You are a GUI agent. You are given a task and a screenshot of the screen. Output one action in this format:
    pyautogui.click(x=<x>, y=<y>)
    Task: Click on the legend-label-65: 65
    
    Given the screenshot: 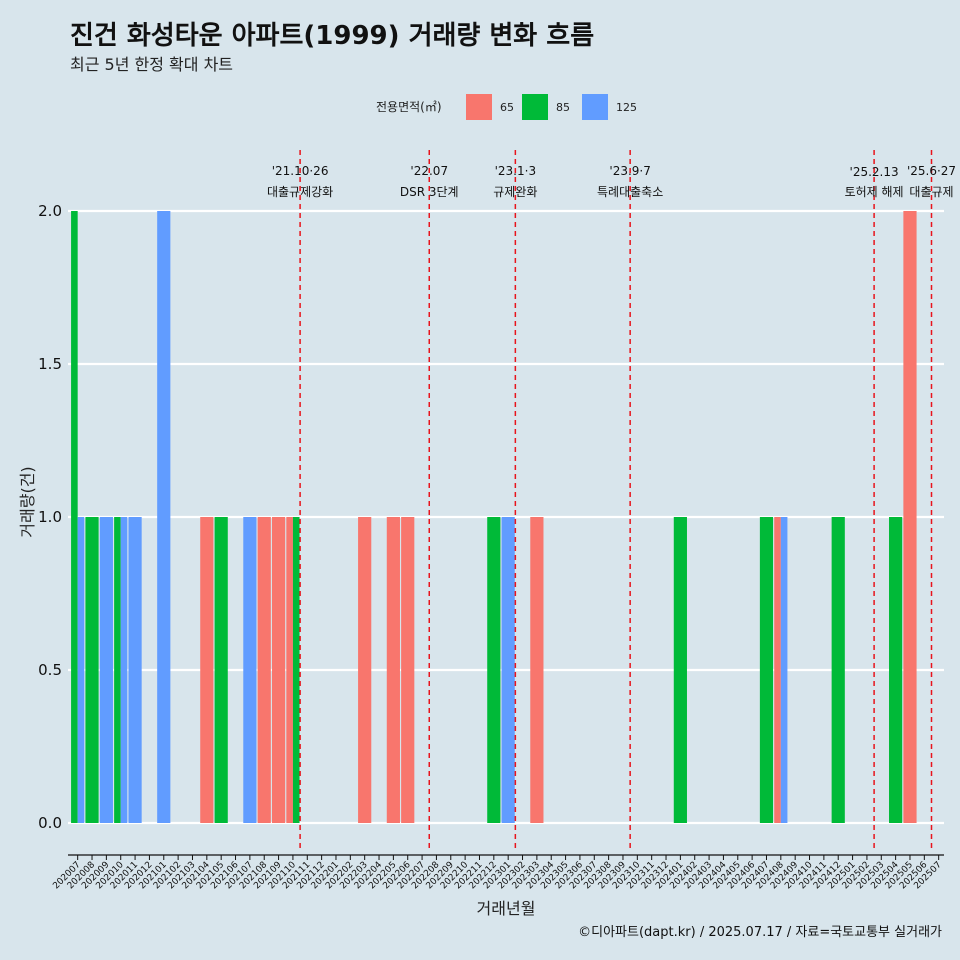 What is the action you would take?
    pyautogui.click(x=507, y=107)
    